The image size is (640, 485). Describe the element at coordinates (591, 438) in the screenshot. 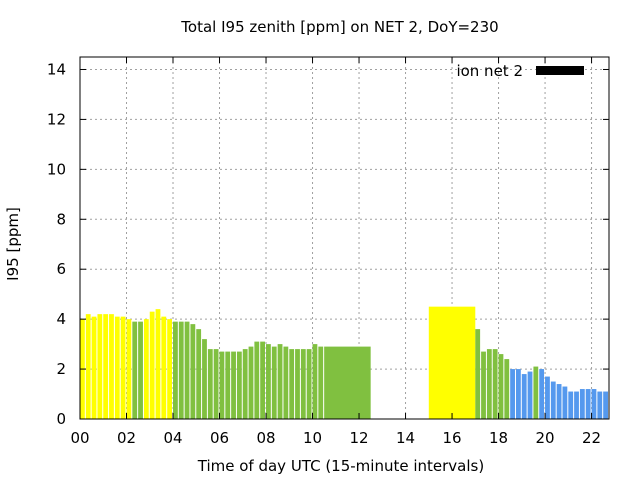

I see `x-tick-label: 22` at that location.